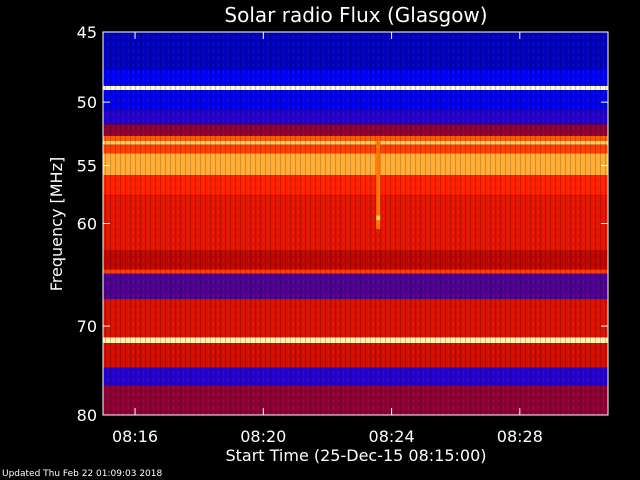 The width and height of the screenshot is (640, 480). What do you see at coordinates (87, 32) in the screenshot?
I see `y-tick-label-45: 45` at bounding box center [87, 32].